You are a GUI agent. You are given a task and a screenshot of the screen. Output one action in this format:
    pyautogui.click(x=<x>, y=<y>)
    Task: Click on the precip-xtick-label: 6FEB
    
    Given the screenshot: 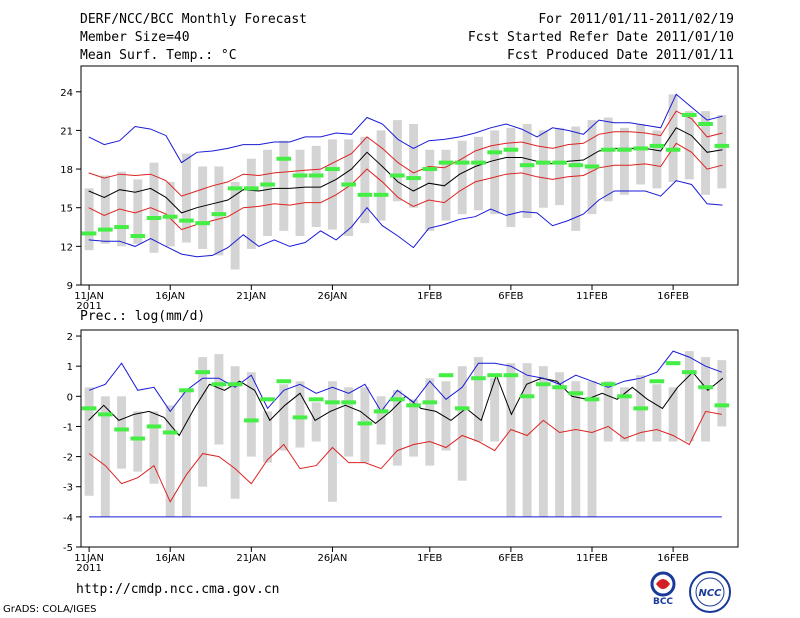 What is the action you would take?
    pyautogui.click(x=510, y=558)
    